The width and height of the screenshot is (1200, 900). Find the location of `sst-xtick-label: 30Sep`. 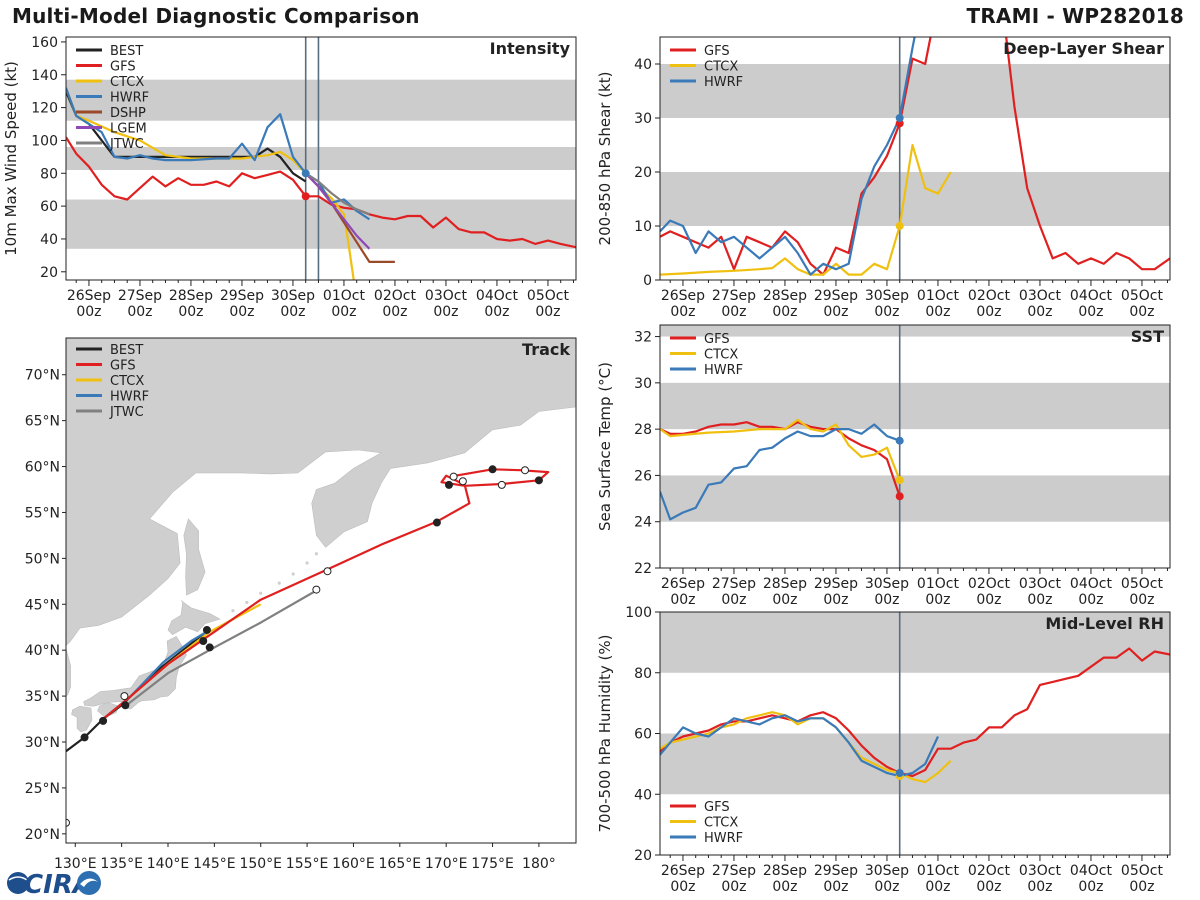

sst-xtick-label: 30Sep is located at coordinates (887, 584).